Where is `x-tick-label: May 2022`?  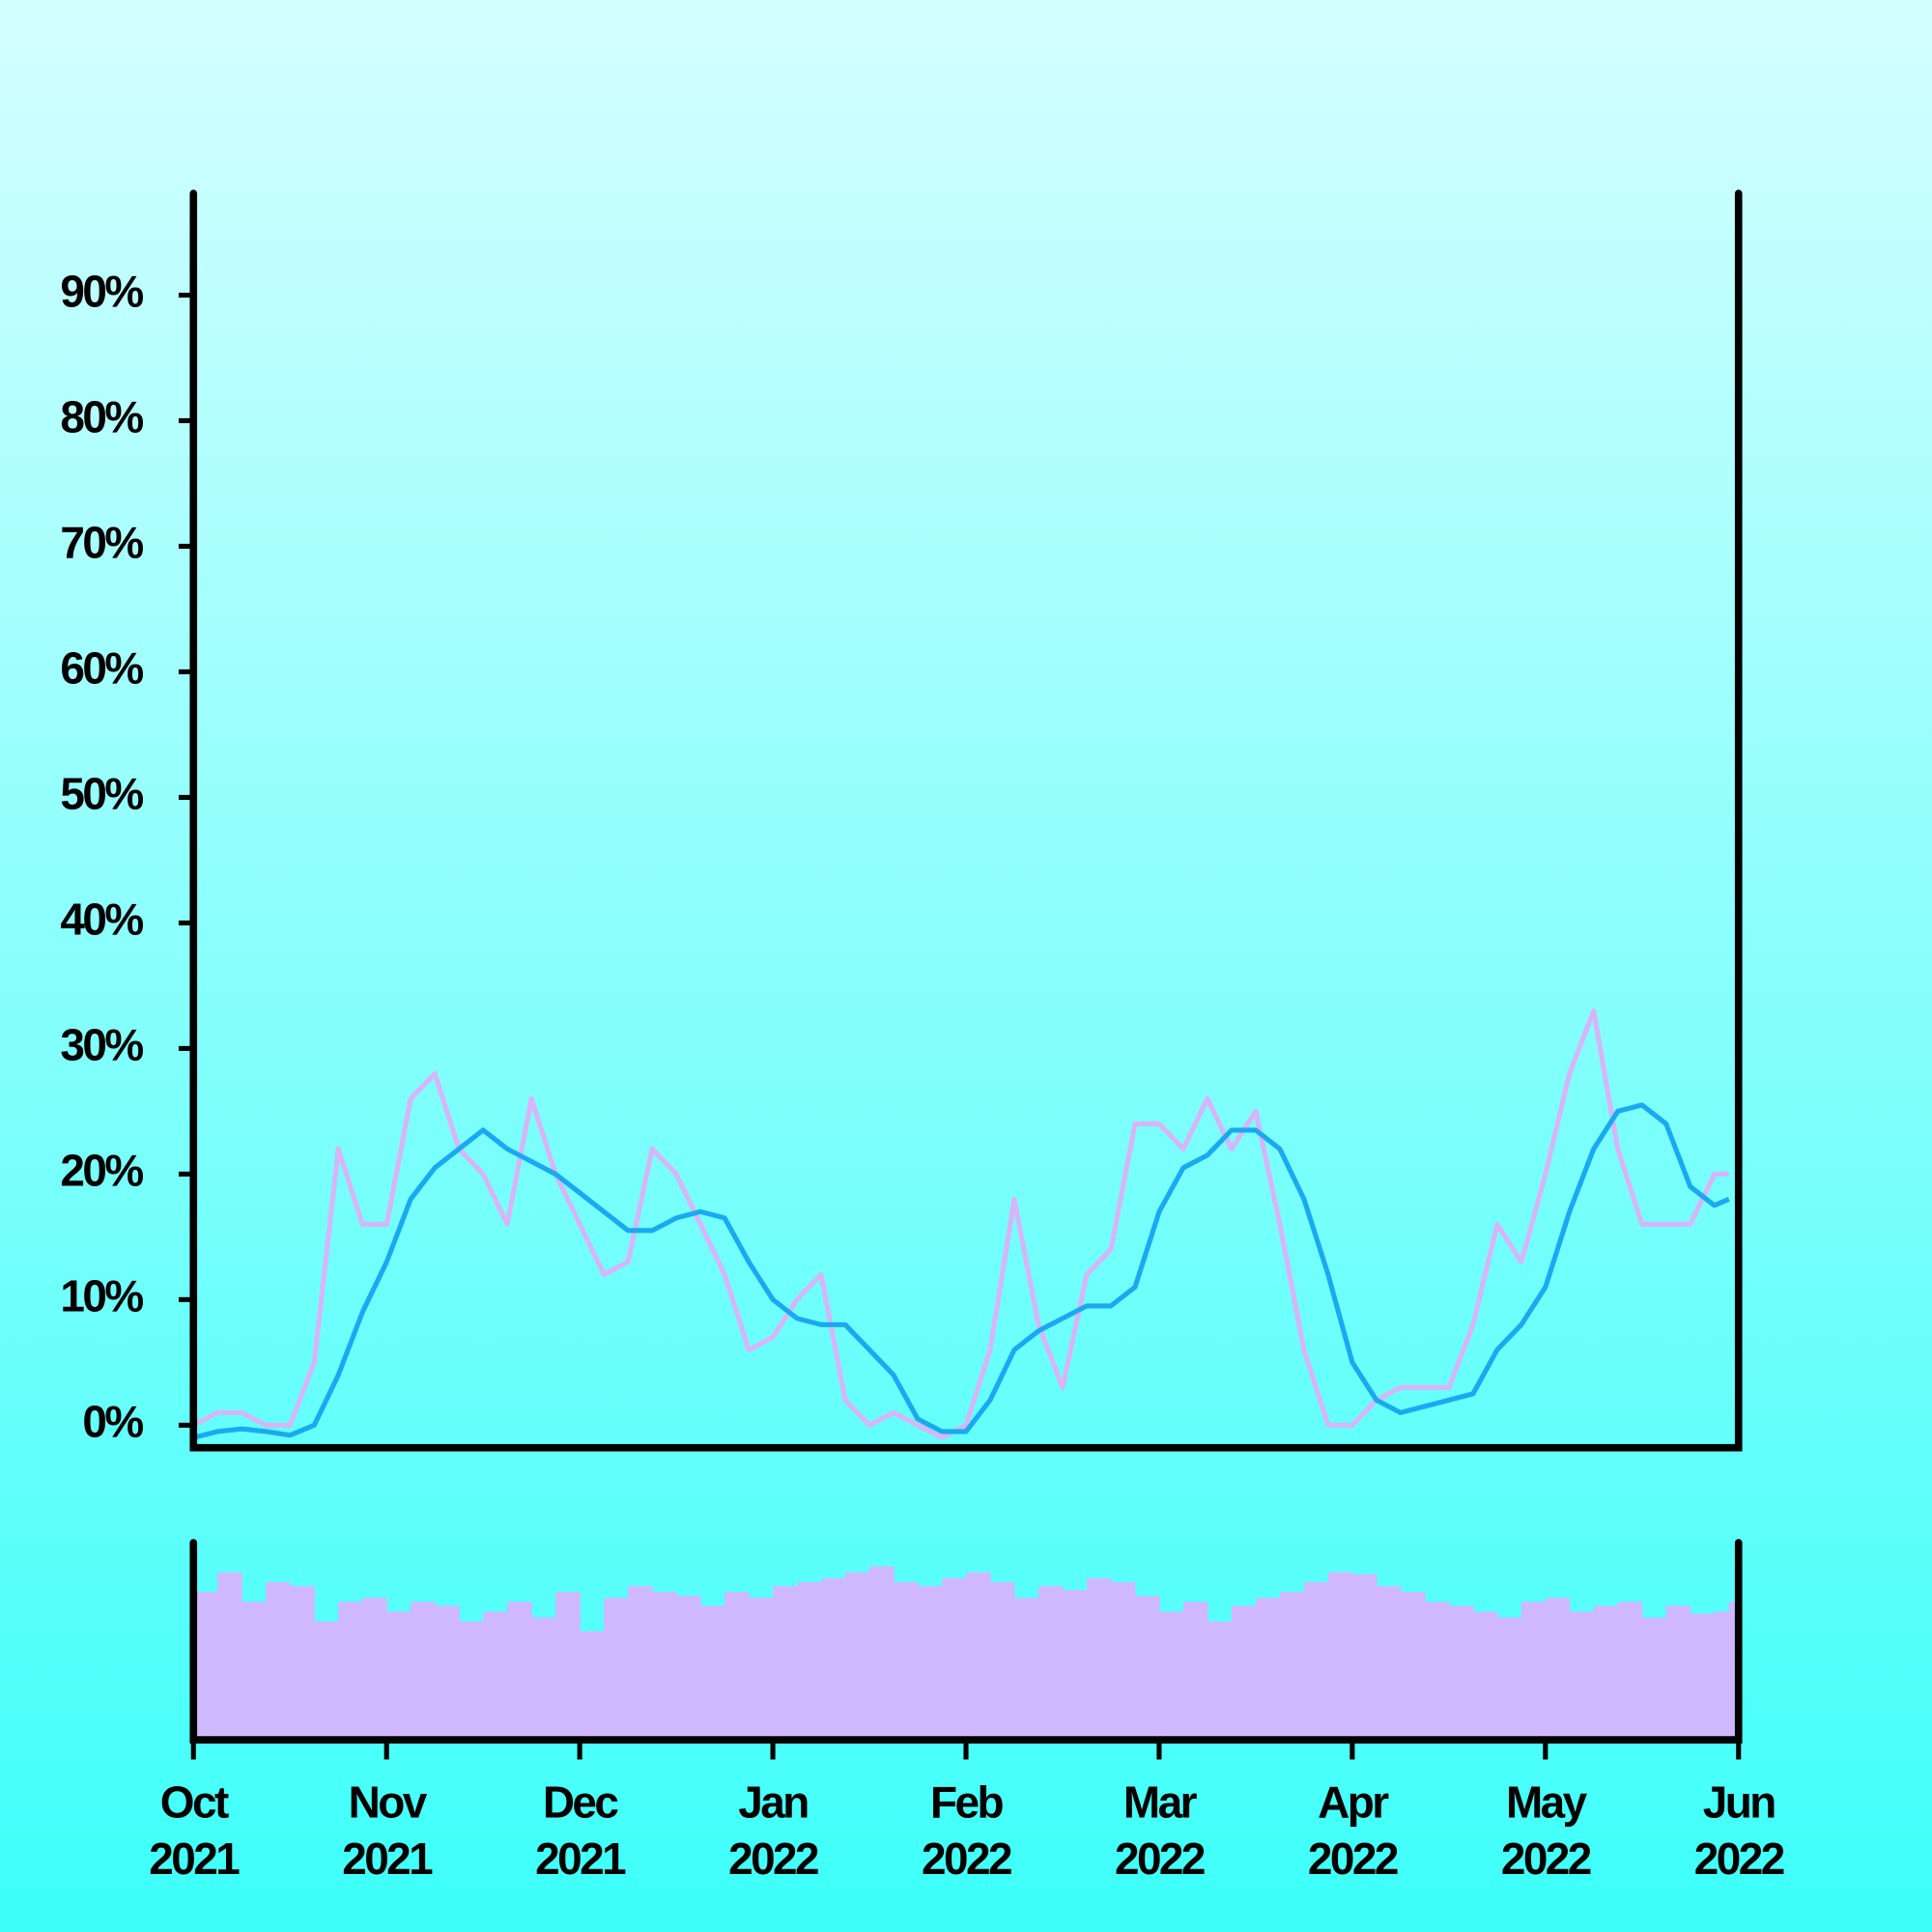 x-tick-label: May 2022 is located at coordinates (1546, 1830).